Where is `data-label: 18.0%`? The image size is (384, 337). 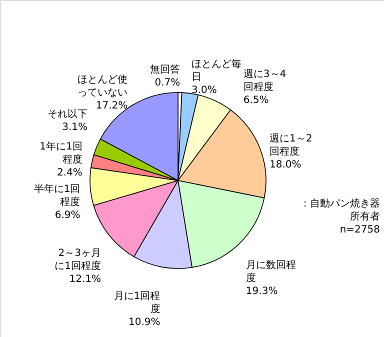
data-label: 18.0% is located at coordinates (286, 164).